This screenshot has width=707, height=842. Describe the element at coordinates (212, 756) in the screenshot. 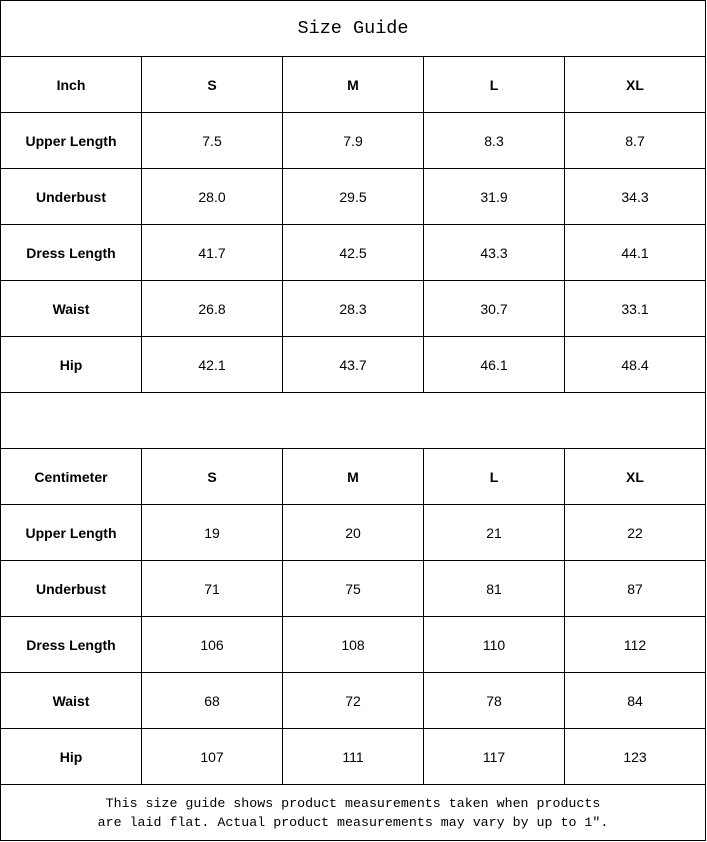

I see `measurement-value: 107` at that location.